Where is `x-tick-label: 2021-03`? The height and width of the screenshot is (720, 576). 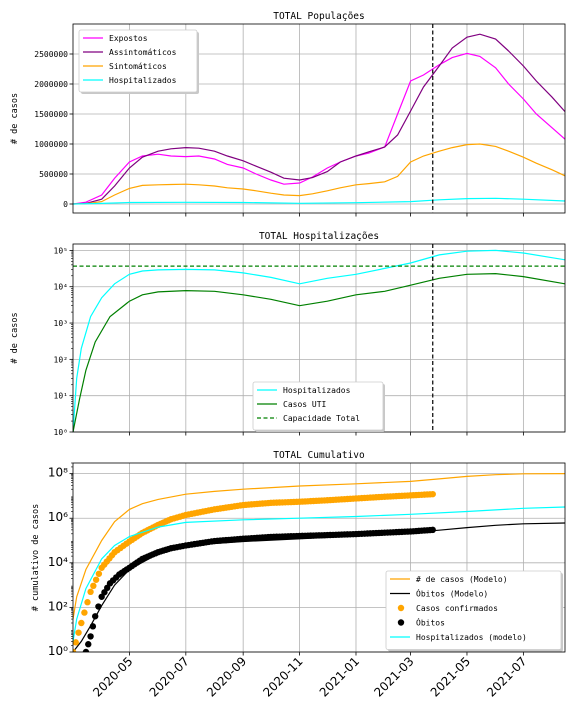
x-tick-label: 2021-03 is located at coordinates (393, 676).